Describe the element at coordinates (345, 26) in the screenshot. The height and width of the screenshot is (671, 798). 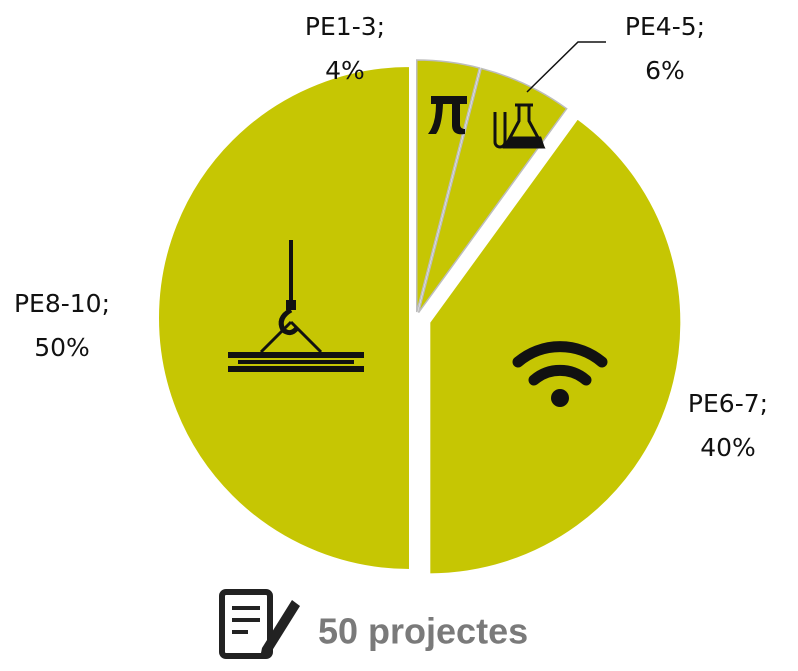
I see `category-label: PE1-3;` at that location.